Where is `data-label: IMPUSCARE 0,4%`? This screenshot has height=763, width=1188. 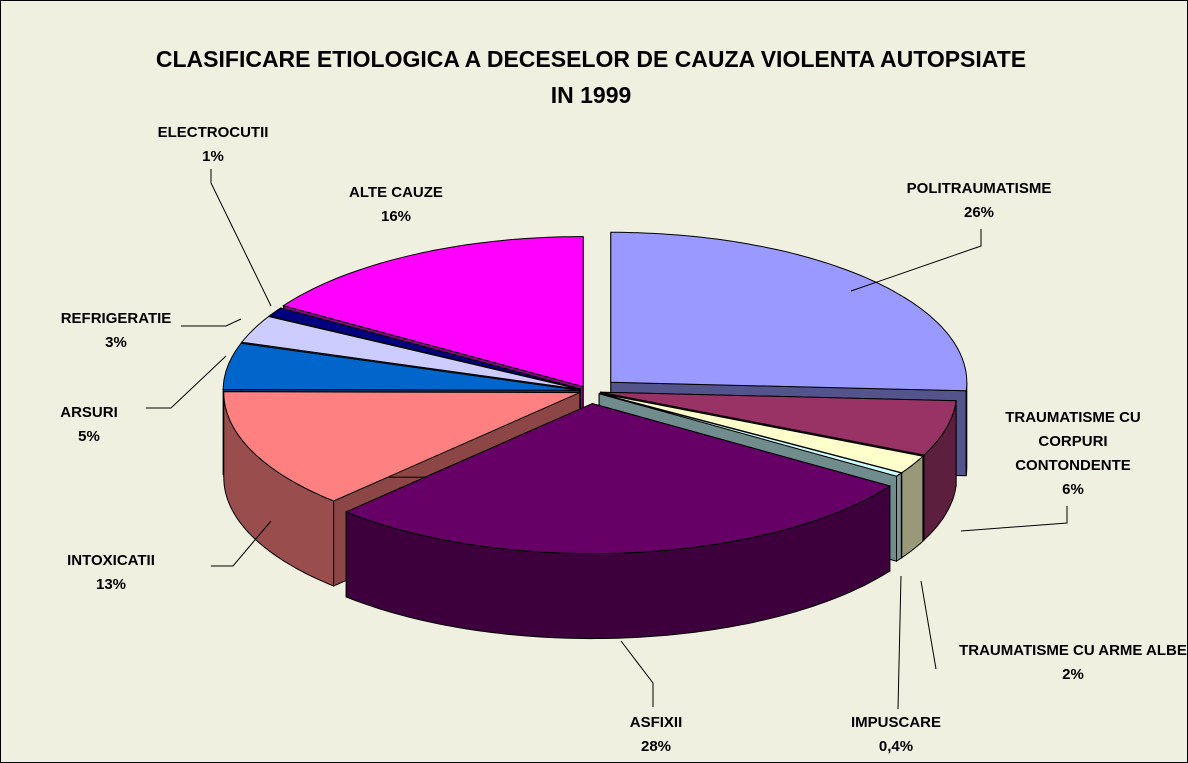
data-label: IMPUSCARE 0,4% is located at coordinates (896, 735).